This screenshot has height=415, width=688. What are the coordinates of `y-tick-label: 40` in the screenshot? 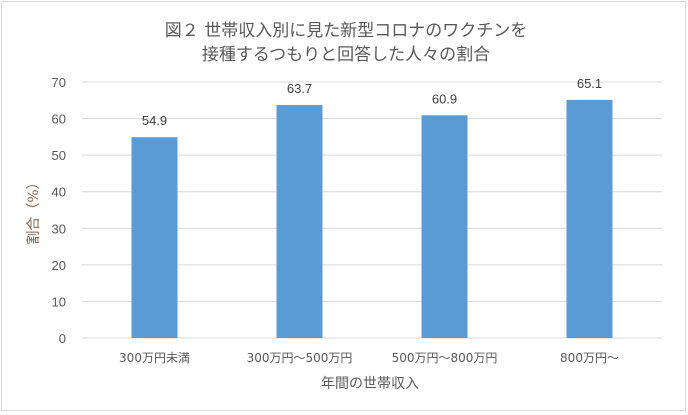 It's located at (59, 192).